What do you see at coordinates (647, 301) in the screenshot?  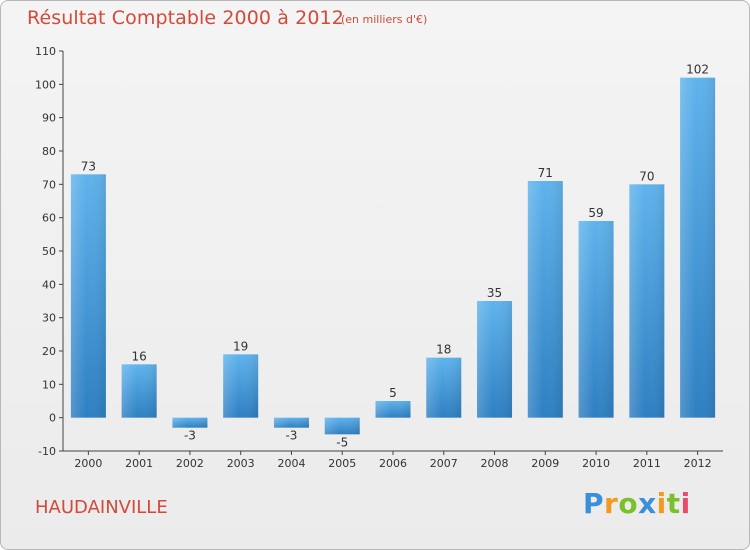 I see `bar-shine-2011` at bounding box center [647, 301].